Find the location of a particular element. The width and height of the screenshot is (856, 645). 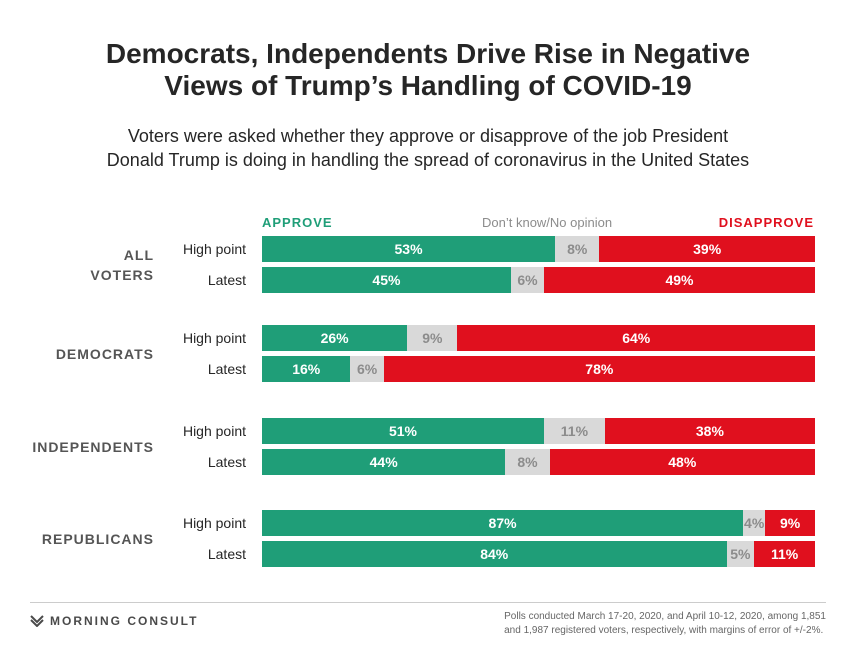

approve-segment: 26% is located at coordinates (335, 338).